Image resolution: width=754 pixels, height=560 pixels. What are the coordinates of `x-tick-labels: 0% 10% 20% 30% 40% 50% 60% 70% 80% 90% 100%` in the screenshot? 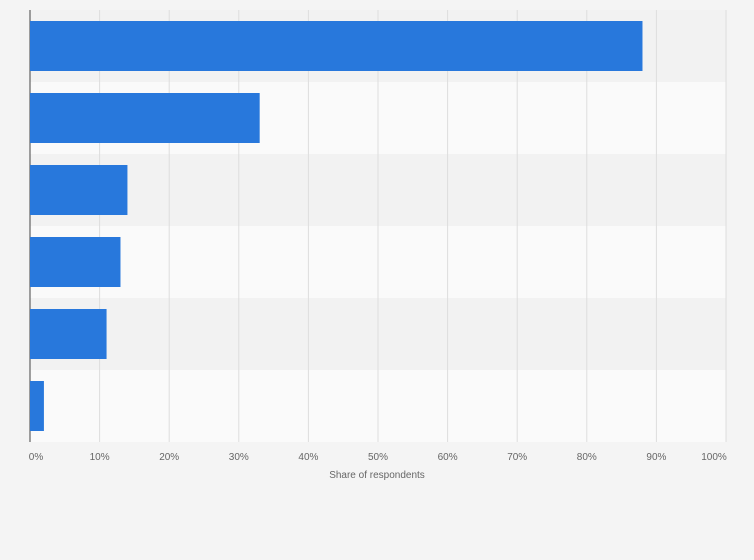 It's located at (378, 457).